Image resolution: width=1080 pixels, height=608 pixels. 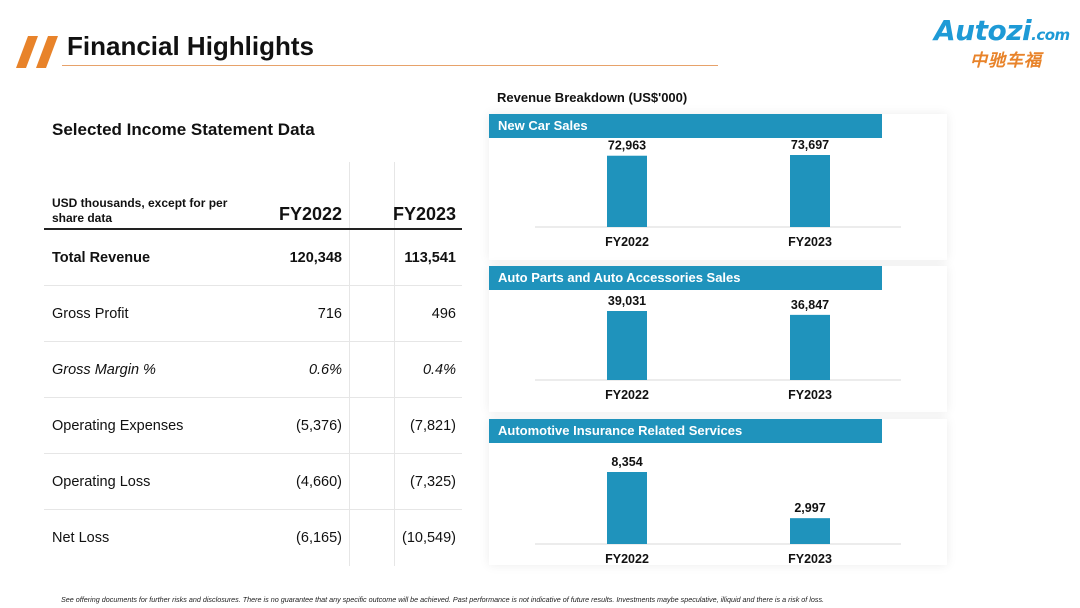 What do you see at coordinates (626, 462) in the screenshot?
I see `data-label: 8,354` at bounding box center [626, 462].